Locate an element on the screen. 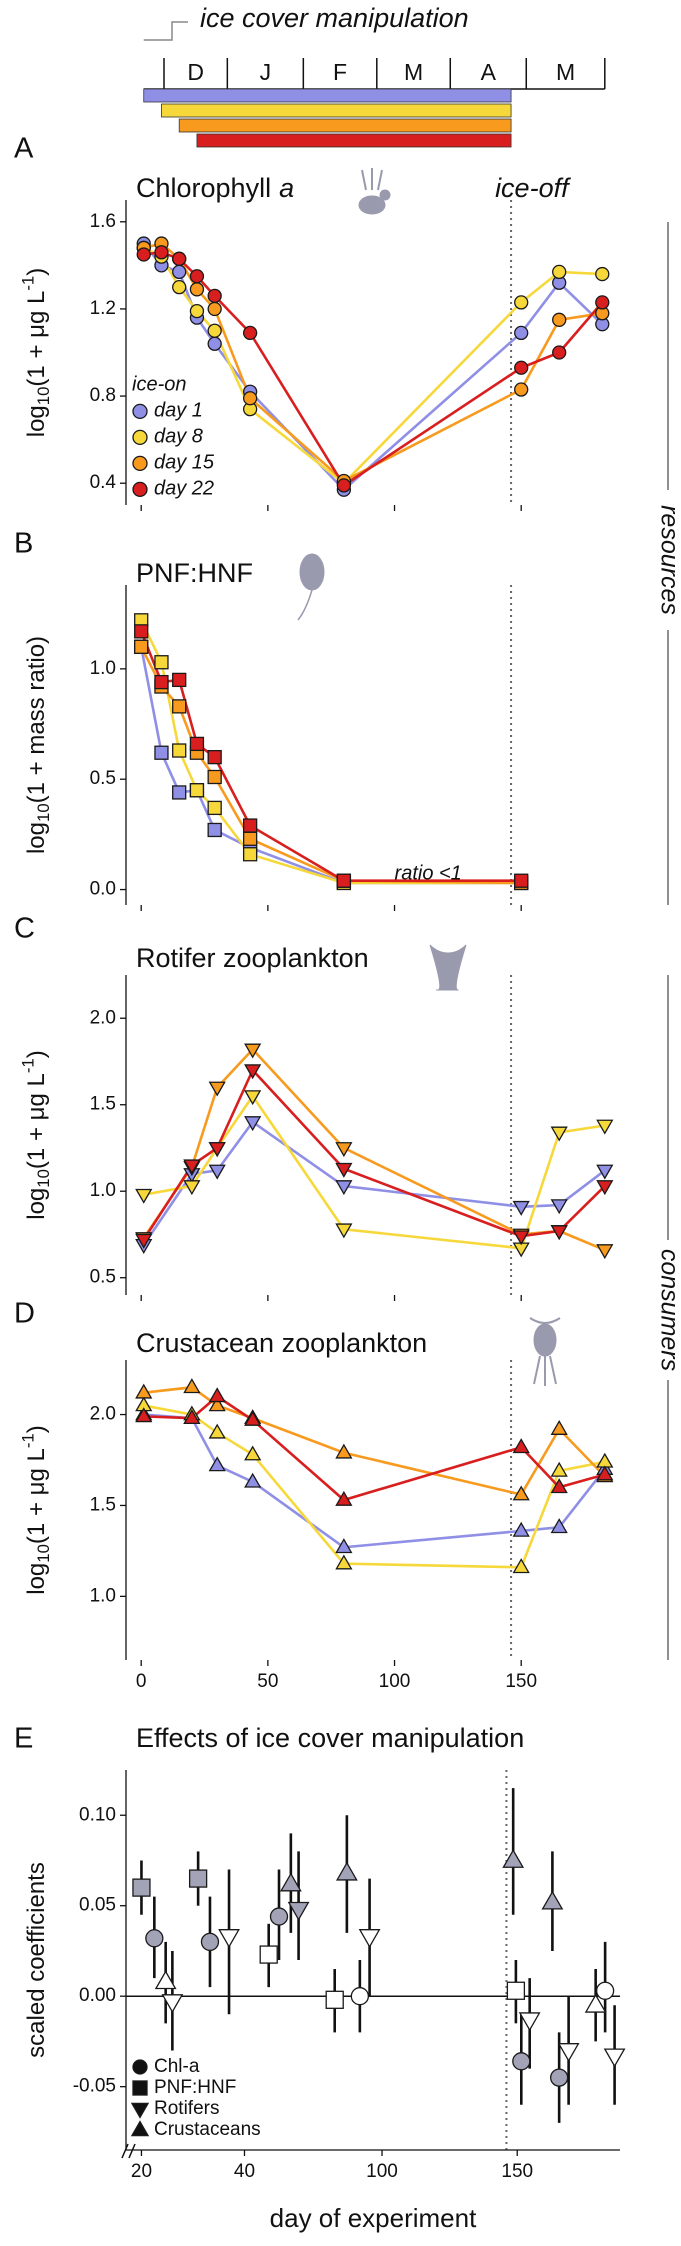  x-tick-label: 40 is located at coordinates (244, 2171).